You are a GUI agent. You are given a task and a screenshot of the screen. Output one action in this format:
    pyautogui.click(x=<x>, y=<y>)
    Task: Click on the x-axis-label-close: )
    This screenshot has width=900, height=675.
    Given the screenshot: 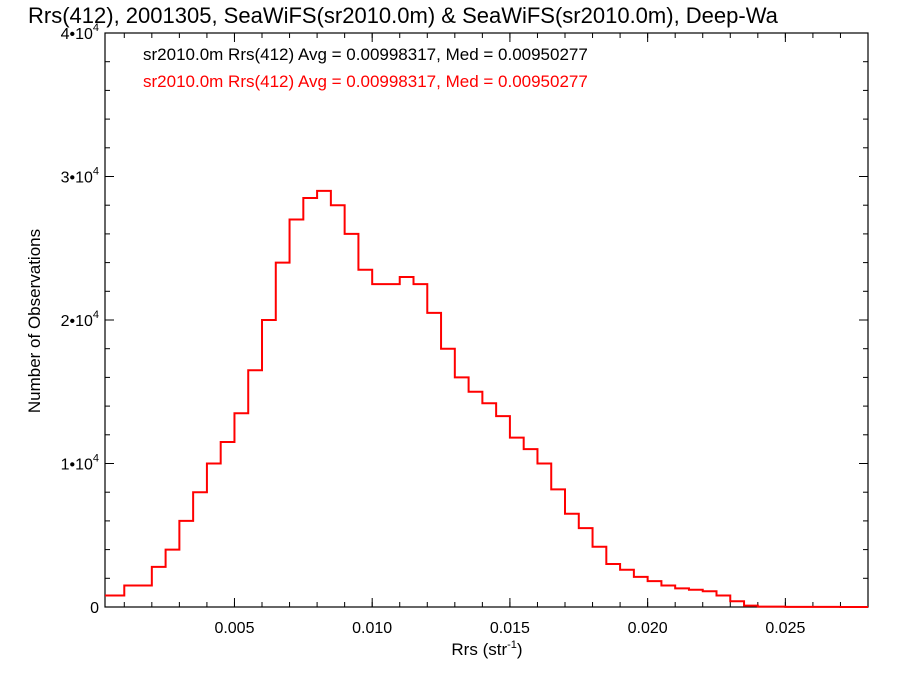 What is the action you would take?
    pyautogui.click(x=520, y=649)
    